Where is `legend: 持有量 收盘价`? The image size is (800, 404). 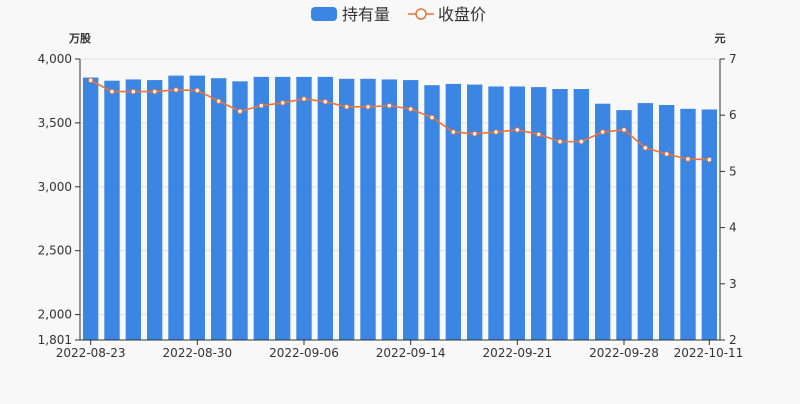
legend: 持有量 收盘价 is located at coordinates (398, 14).